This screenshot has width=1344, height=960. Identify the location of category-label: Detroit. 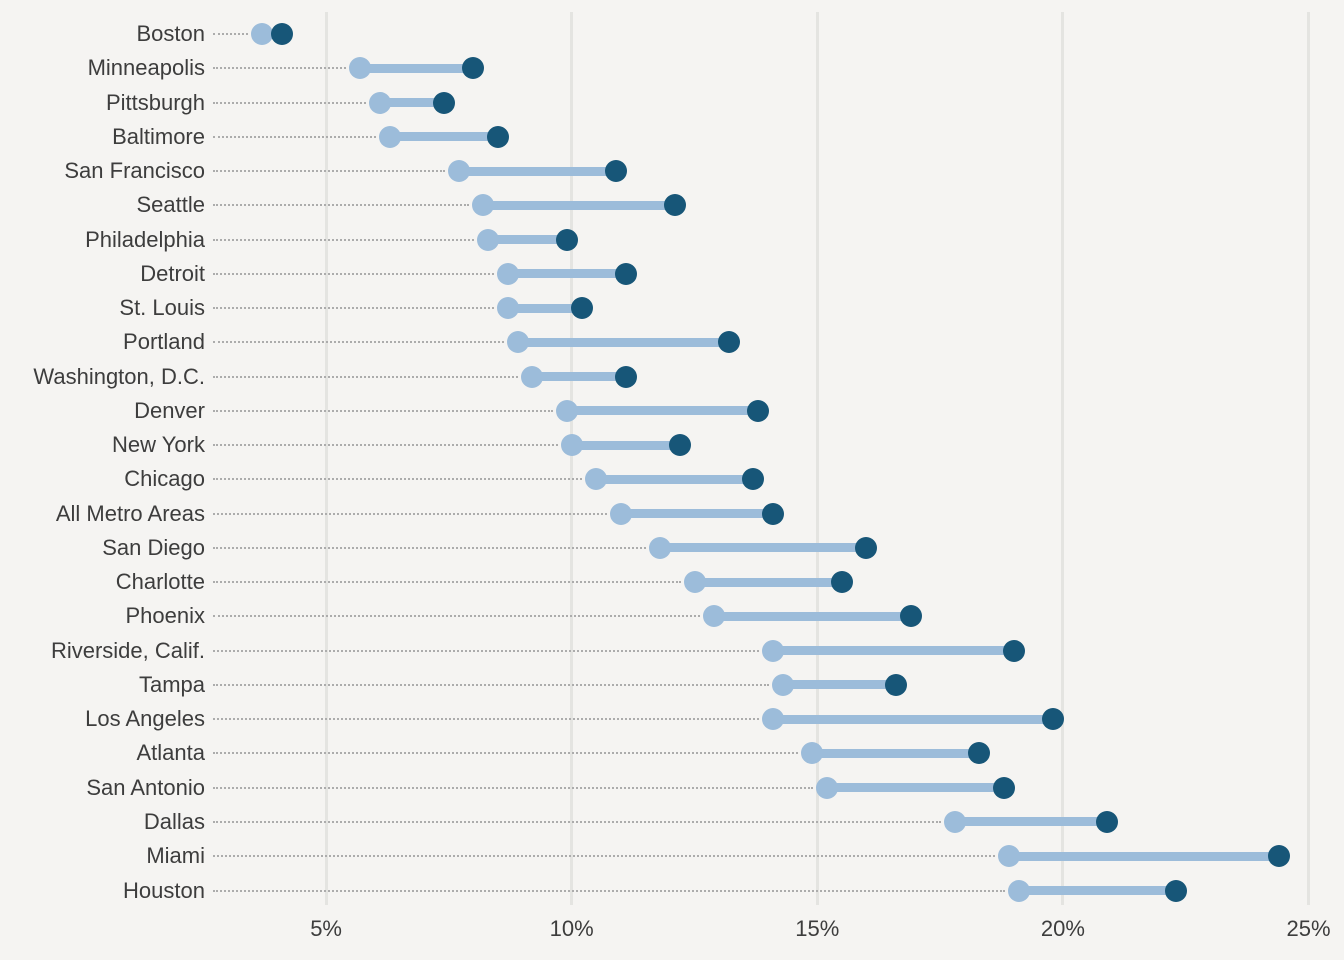
(172, 273).